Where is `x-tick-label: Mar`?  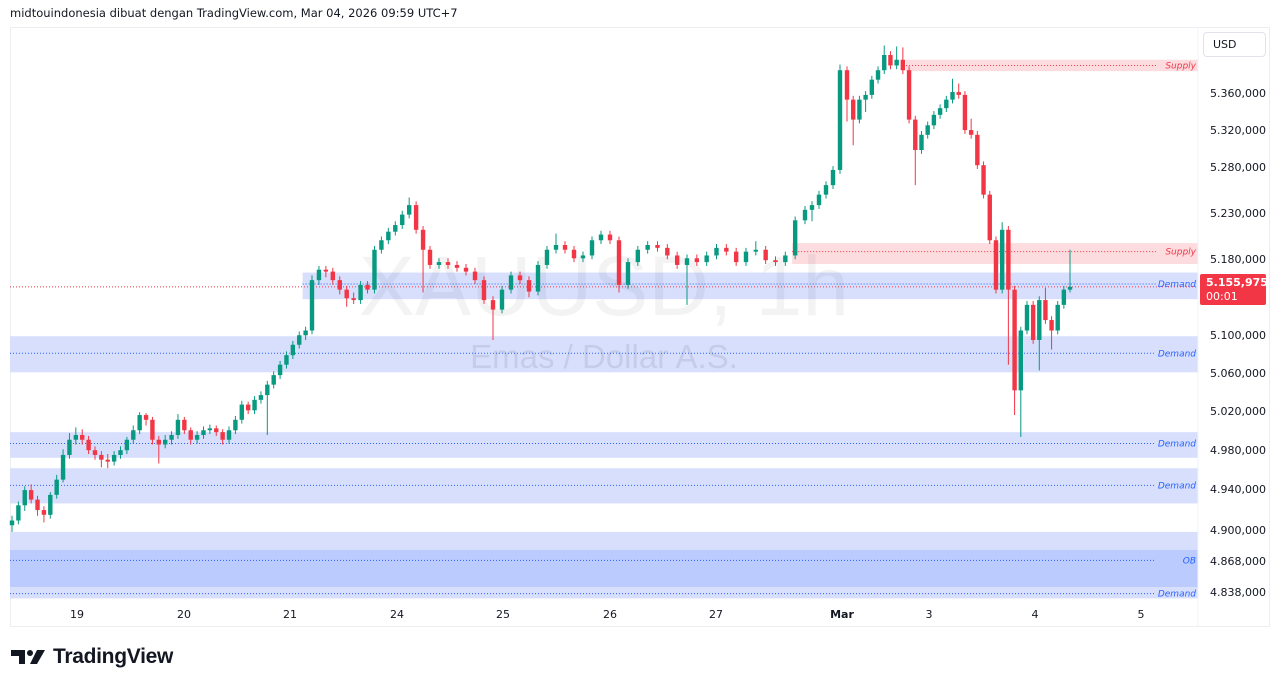
x-tick-label: Mar is located at coordinates (842, 614).